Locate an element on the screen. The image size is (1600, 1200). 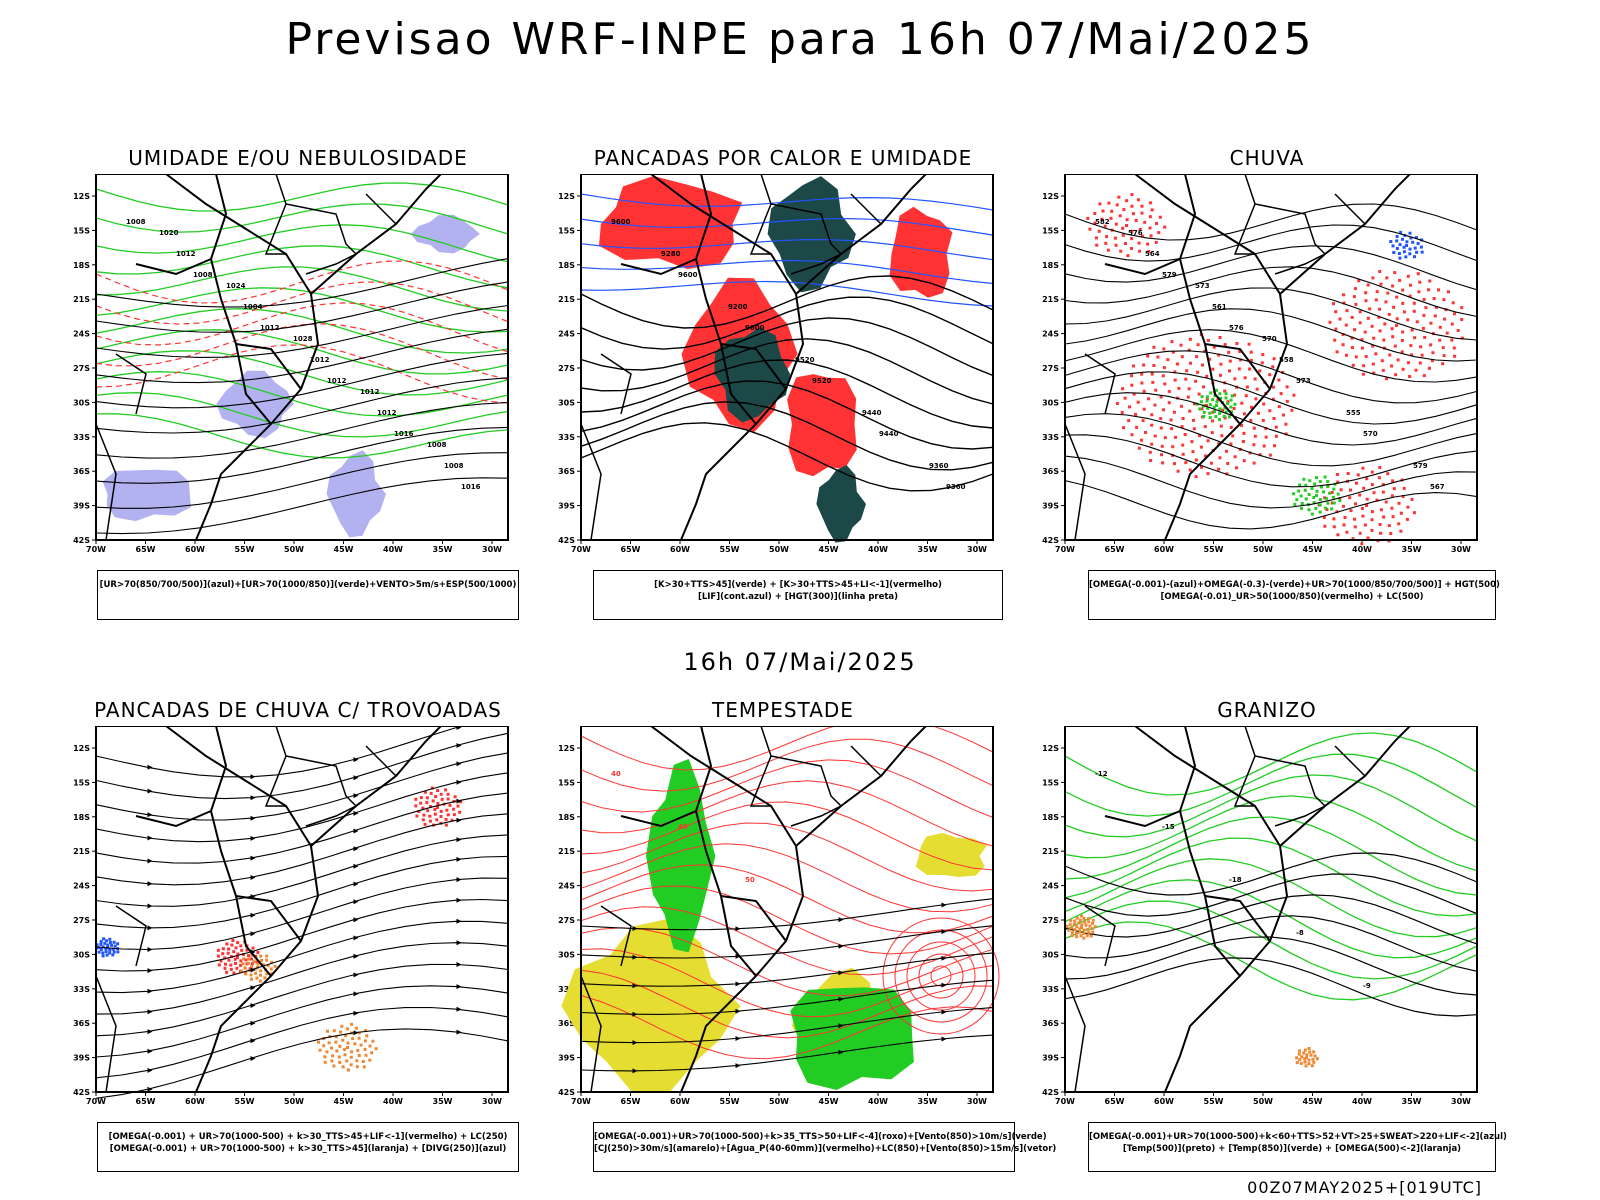
lat-label: 15S is located at coordinates (566, 230).